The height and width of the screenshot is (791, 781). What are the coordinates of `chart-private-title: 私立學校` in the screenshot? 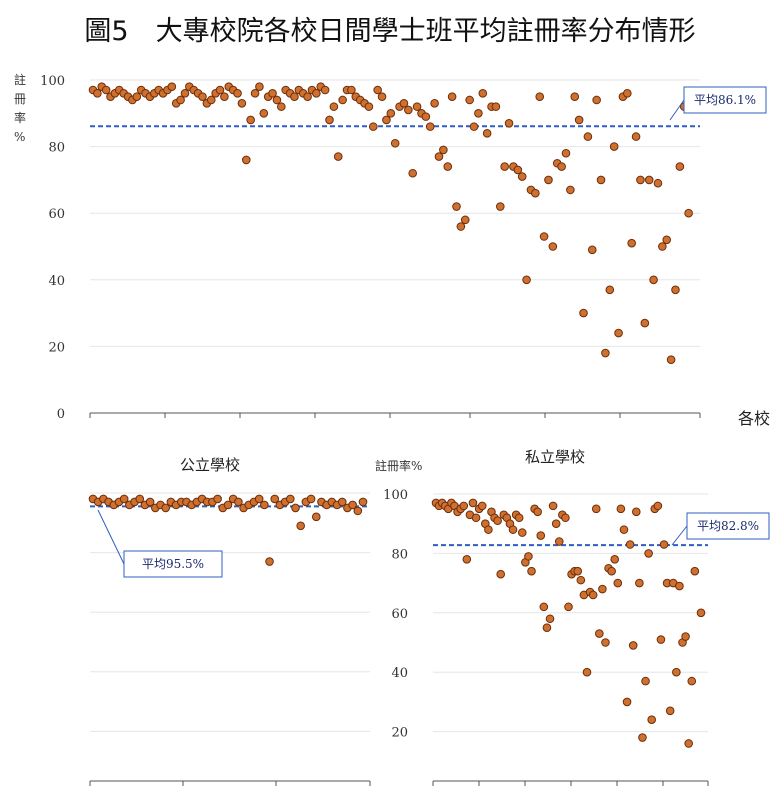 It's located at (555, 457).